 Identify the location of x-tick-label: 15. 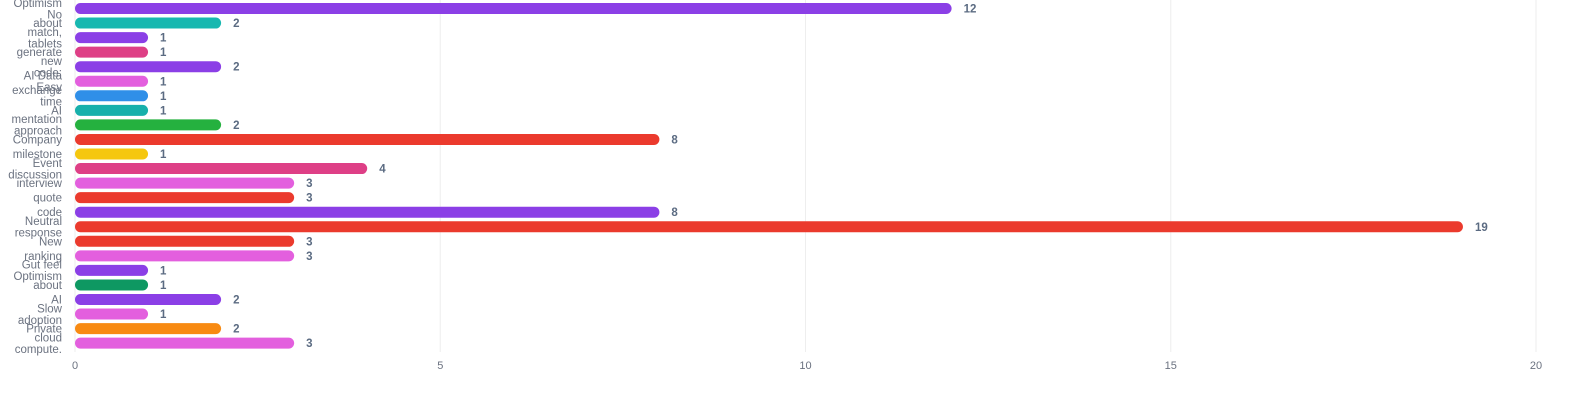
(1171, 366).